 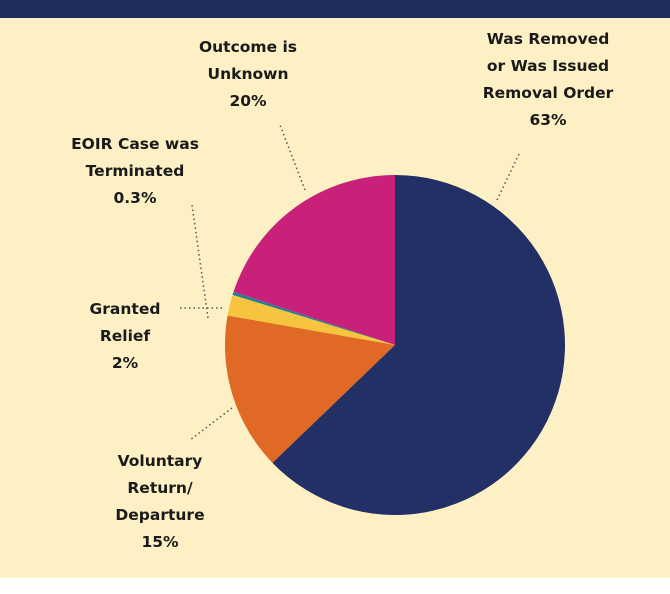 What do you see at coordinates (160, 542) in the screenshot?
I see `slice-value: 15%` at bounding box center [160, 542].